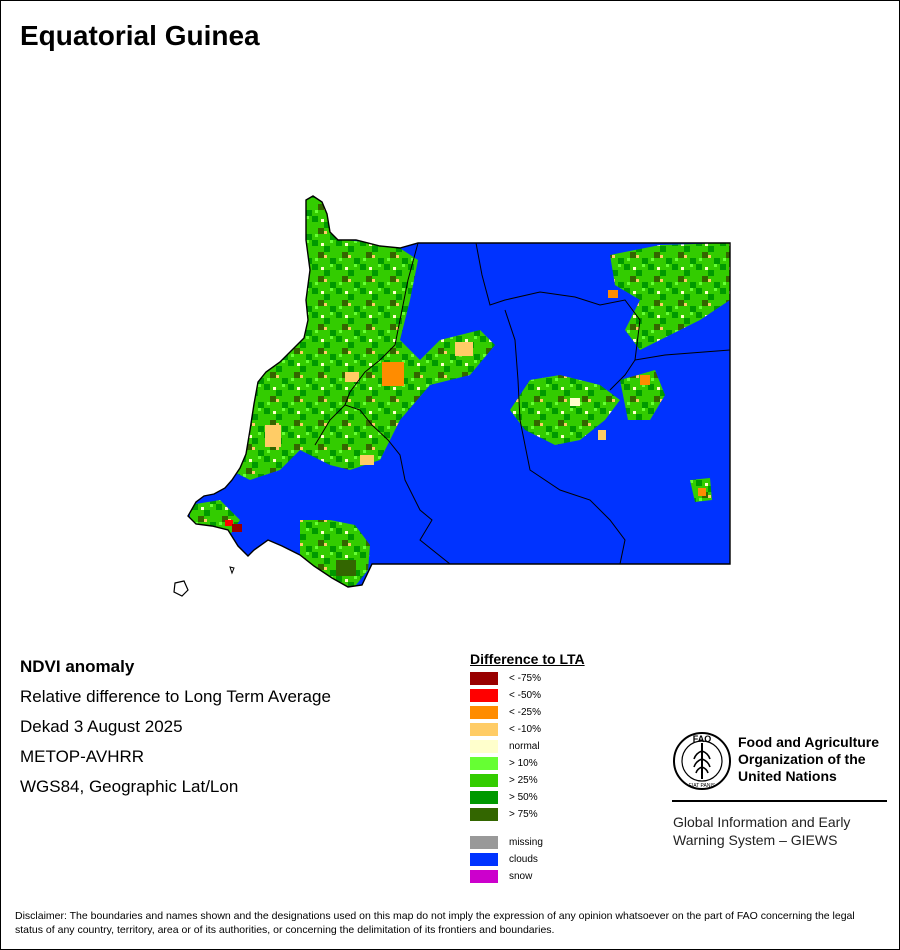 The width and height of the screenshot is (900, 950). Describe the element at coordinates (82, 756) in the screenshot. I see `map-sensor: METOP-AVHRR` at that location.